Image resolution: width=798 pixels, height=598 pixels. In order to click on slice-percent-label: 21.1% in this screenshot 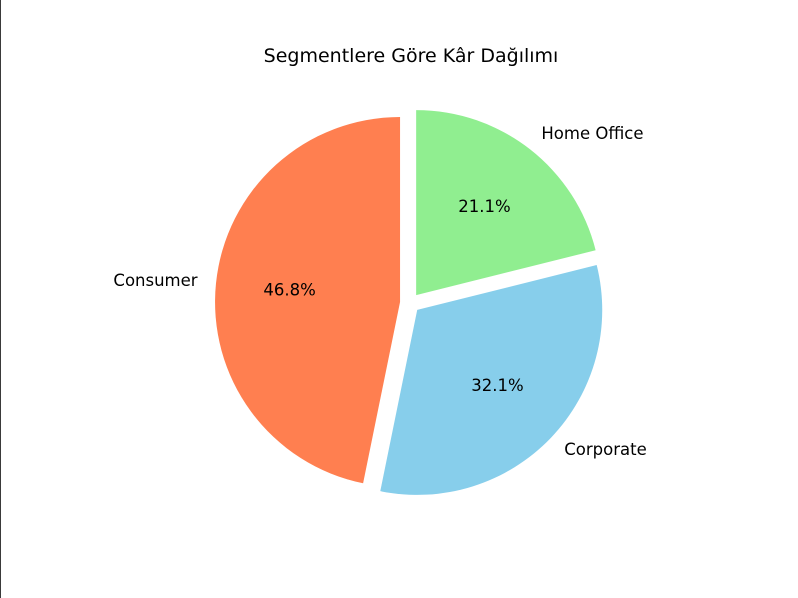, I will do `click(484, 206)`.